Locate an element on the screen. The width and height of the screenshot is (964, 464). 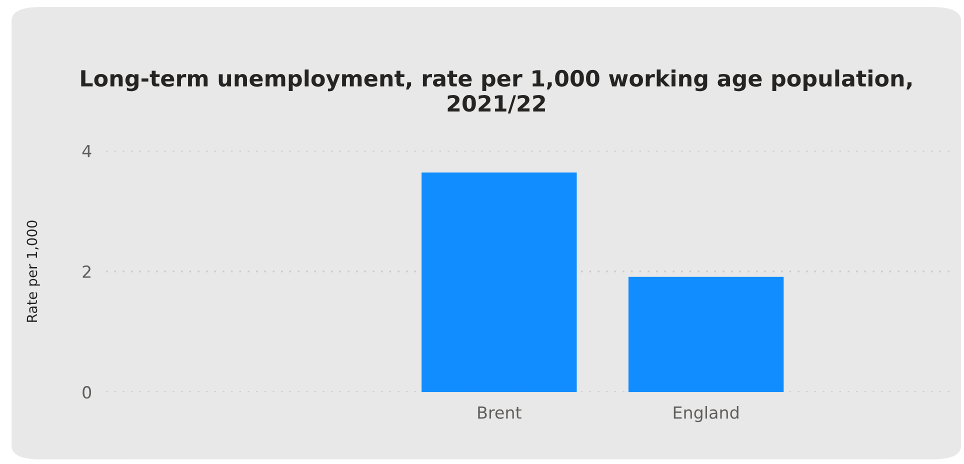
y-axis-title: Rate per 1,000 is located at coordinates (33, 271).